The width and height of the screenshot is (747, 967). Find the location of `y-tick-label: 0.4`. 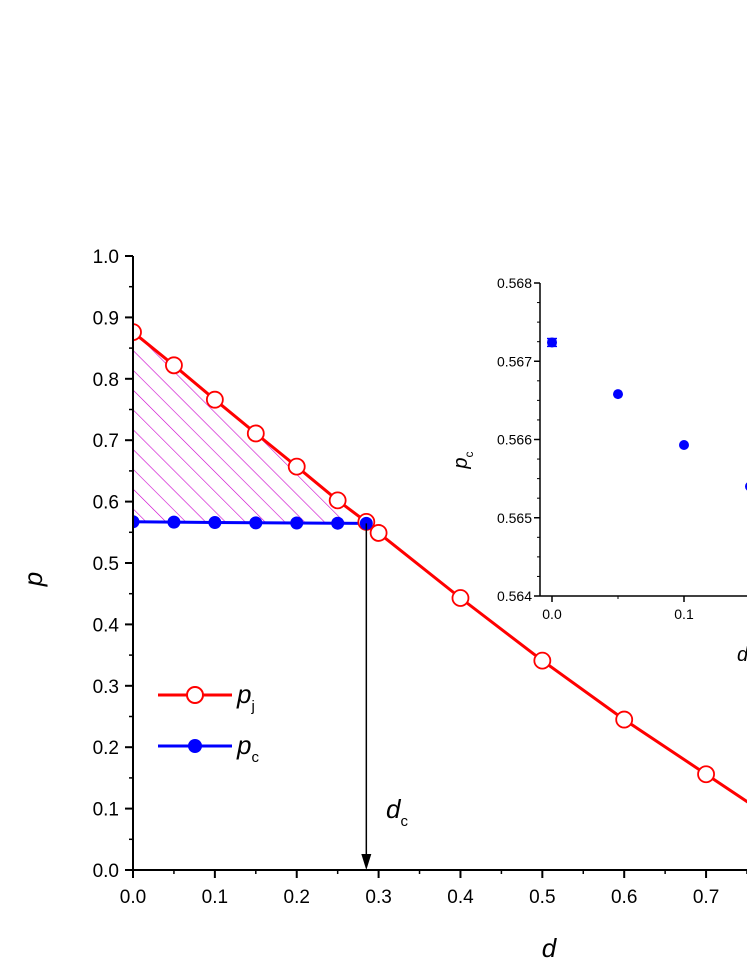

y-tick-label: 0.4 is located at coordinates (106, 625).